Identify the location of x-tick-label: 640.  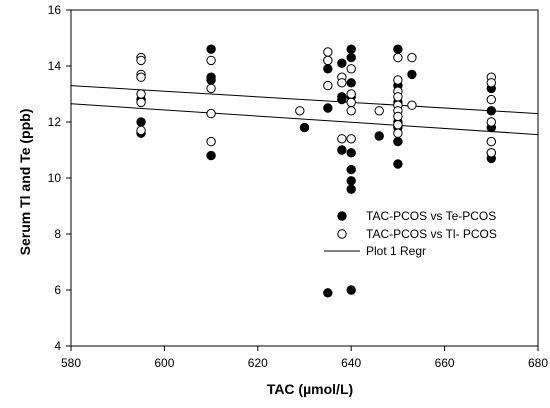
(351, 363).